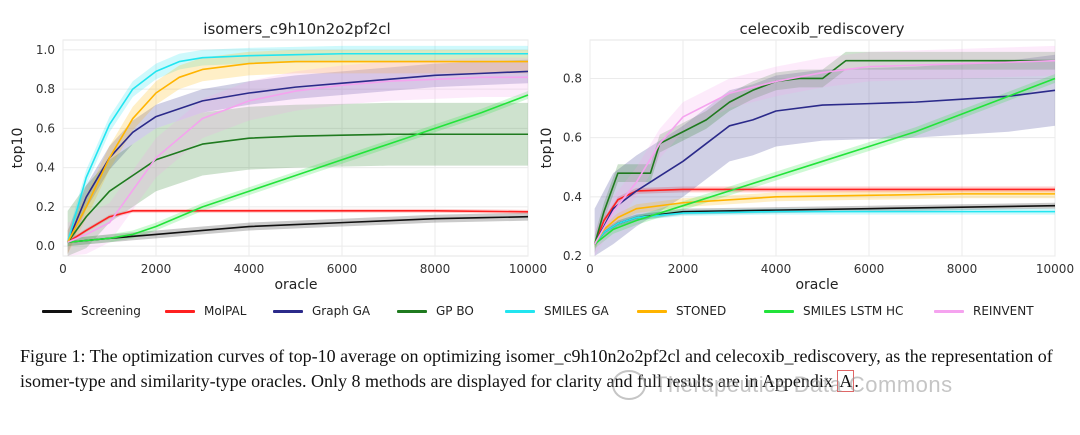 This screenshot has height=435, width=1080. Describe the element at coordinates (856, 381) in the screenshot. I see `caption-end: .` at that location.